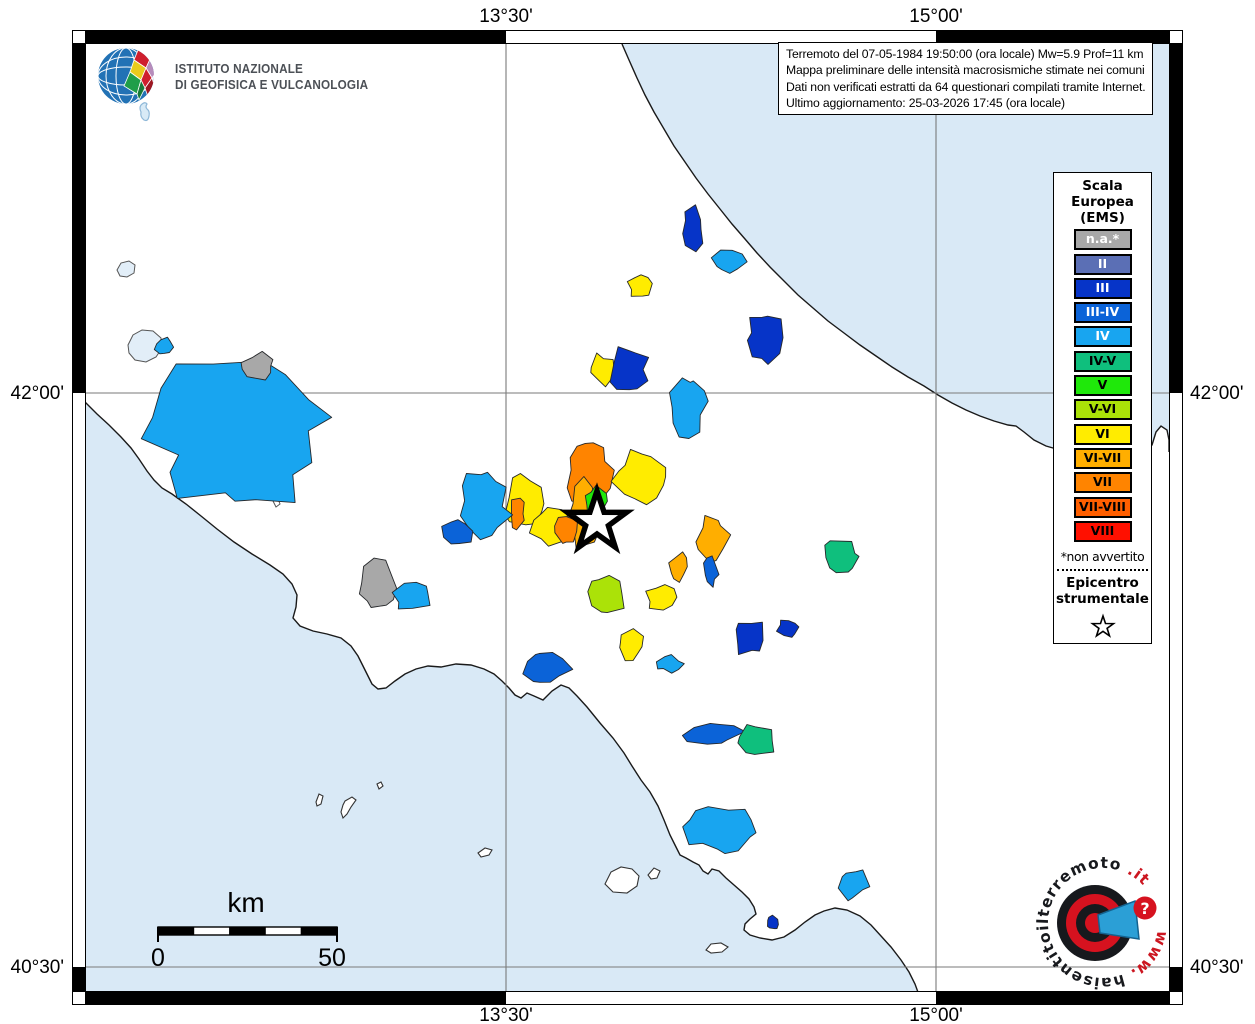 This screenshot has width=1255, height=1024. Describe the element at coordinates (245, 902) in the screenshot. I see `scale-bar-unit: km` at that location.